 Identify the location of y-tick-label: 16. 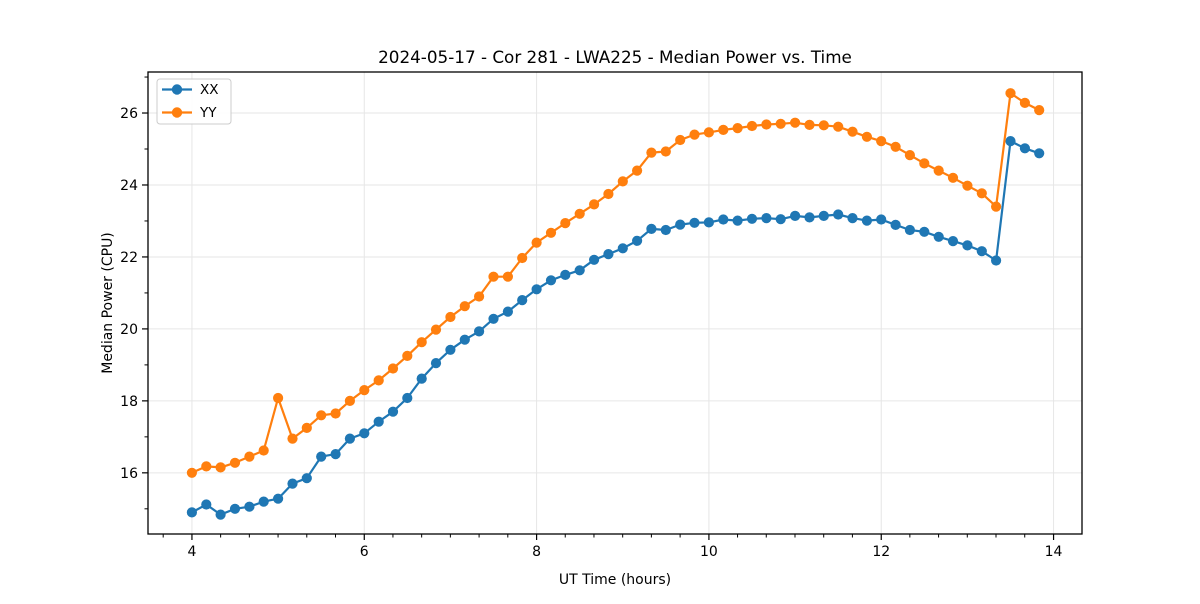
(129, 474).